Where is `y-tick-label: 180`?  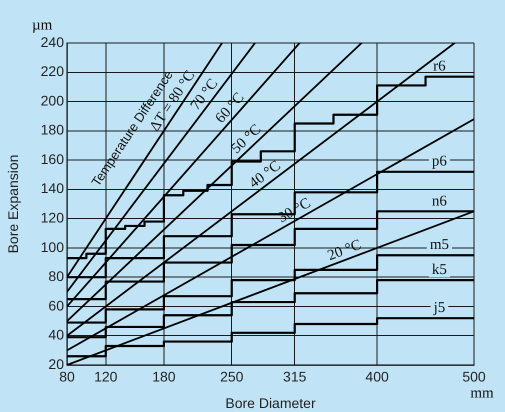 y-tick-label: 180 is located at coordinates (52, 130).